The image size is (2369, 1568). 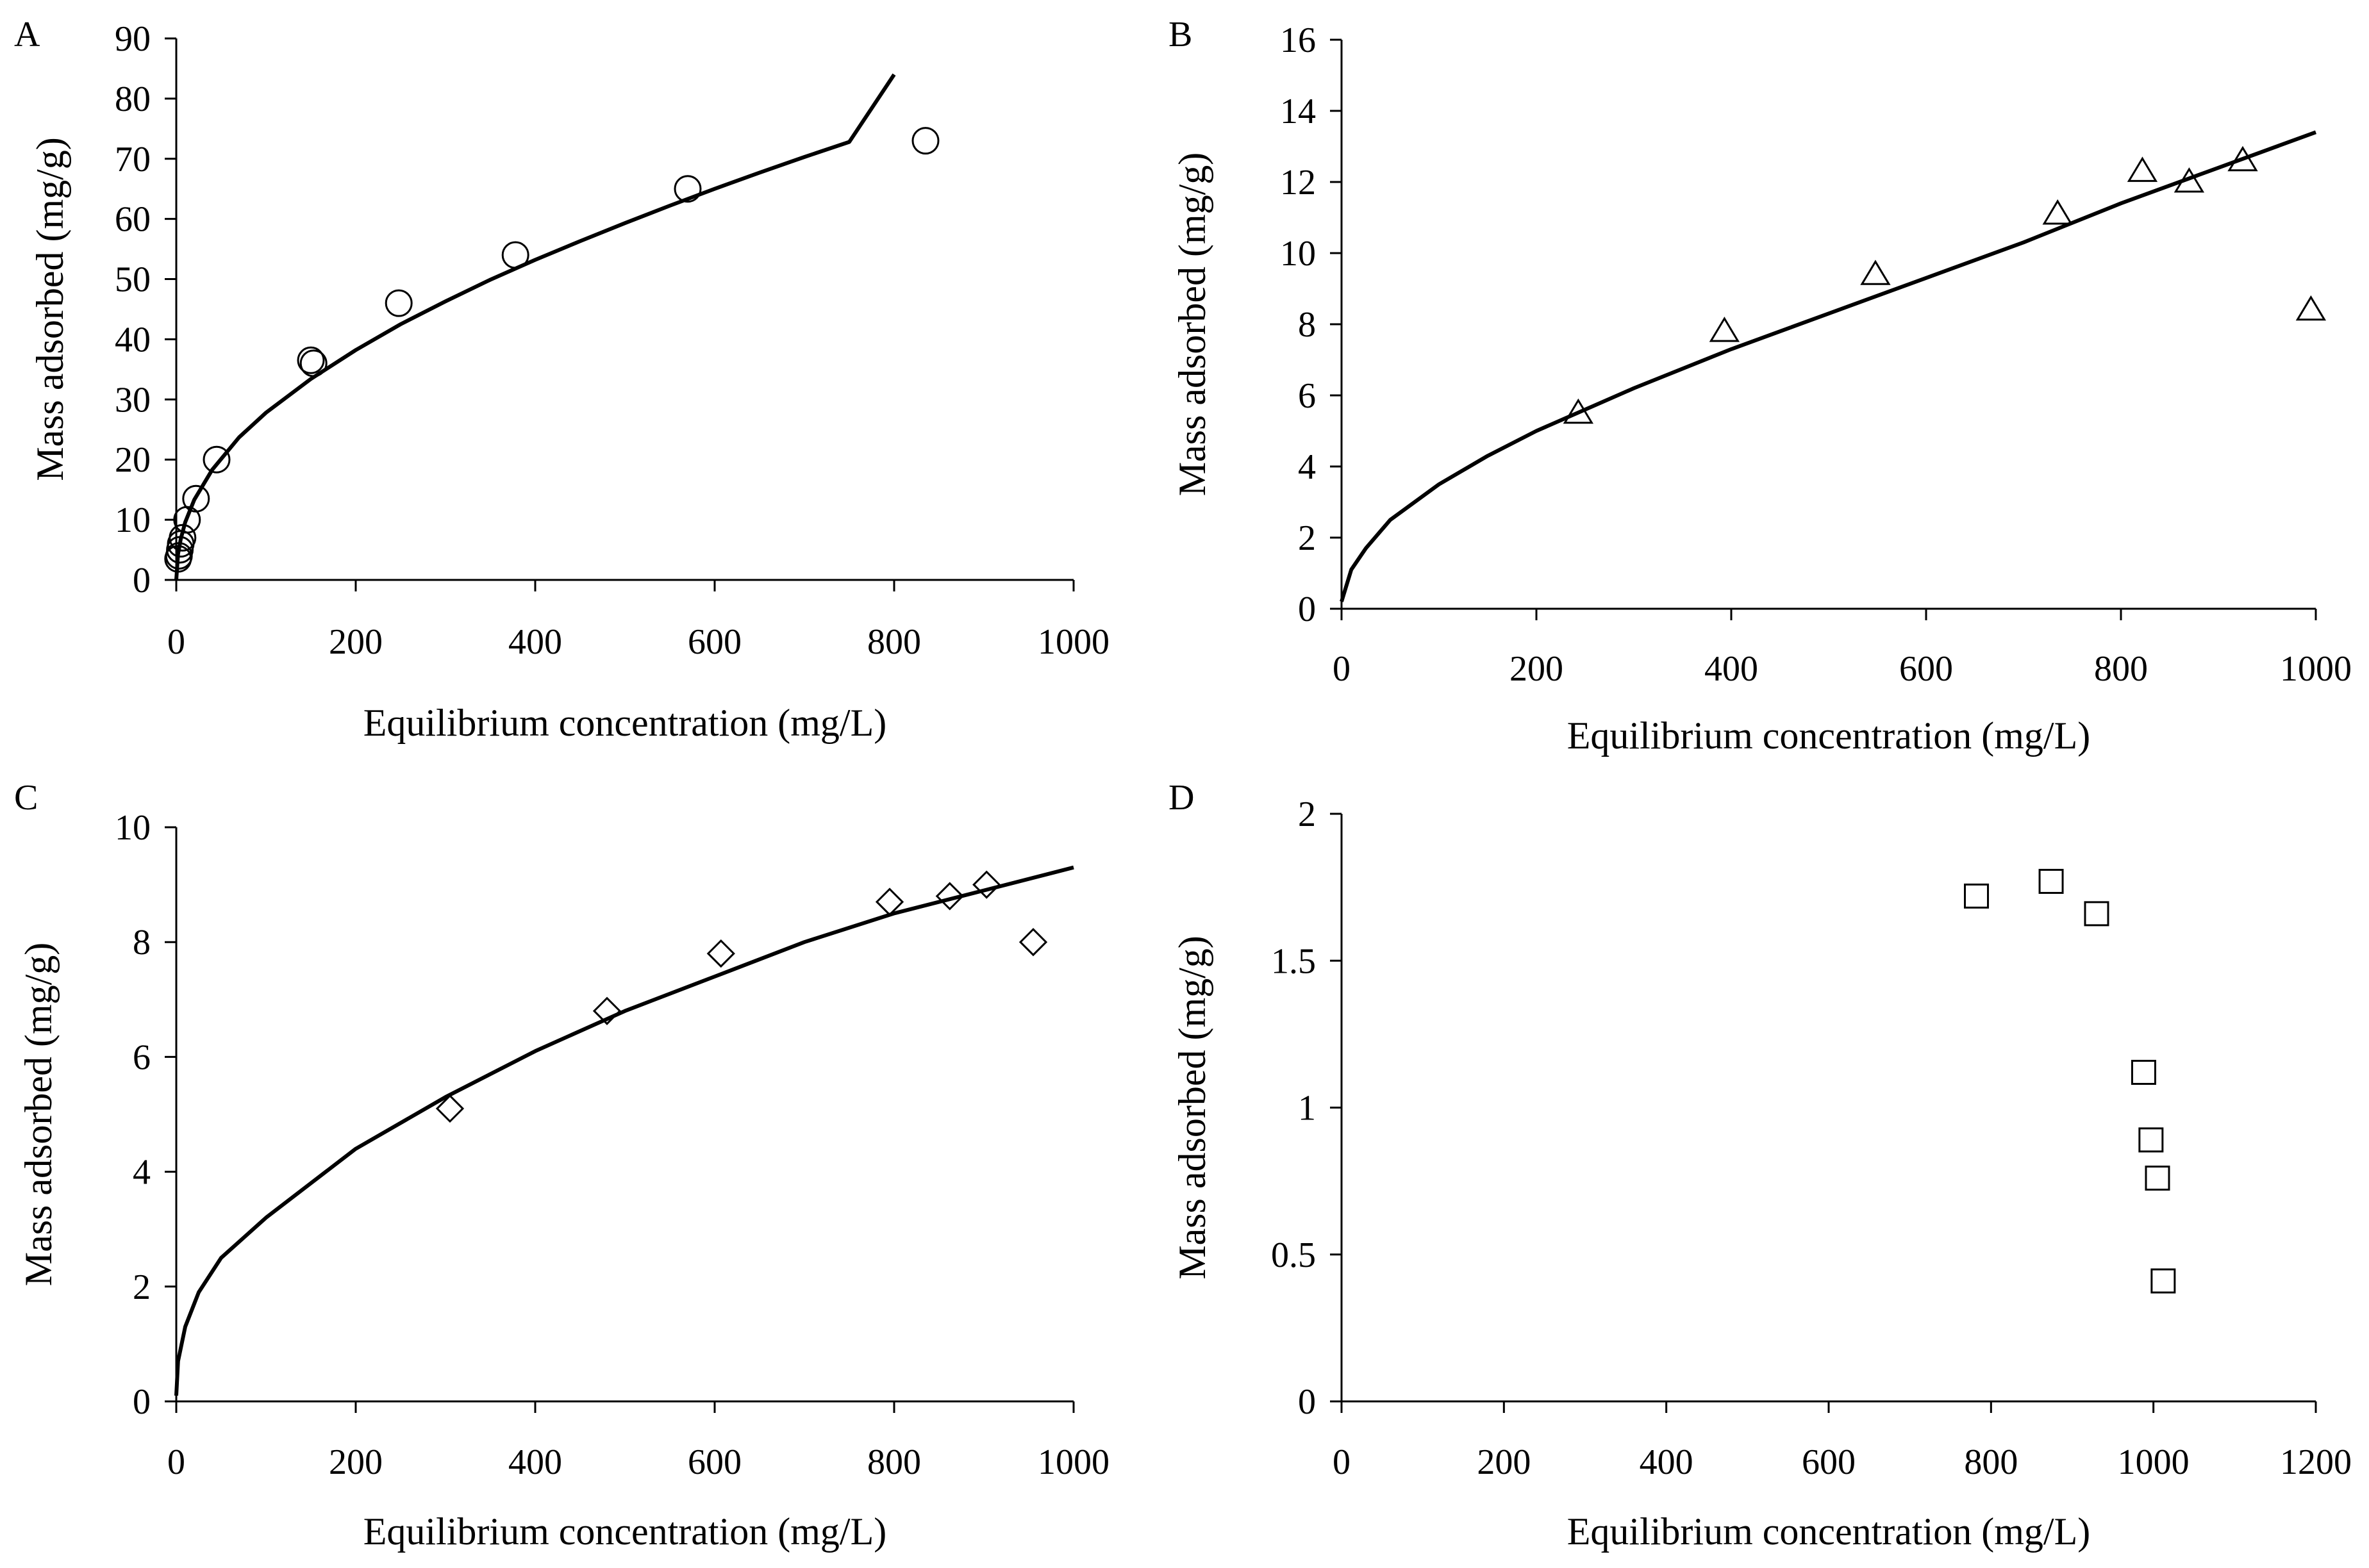 I want to click on panel-b-letter: B, so click(x=1180, y=34).